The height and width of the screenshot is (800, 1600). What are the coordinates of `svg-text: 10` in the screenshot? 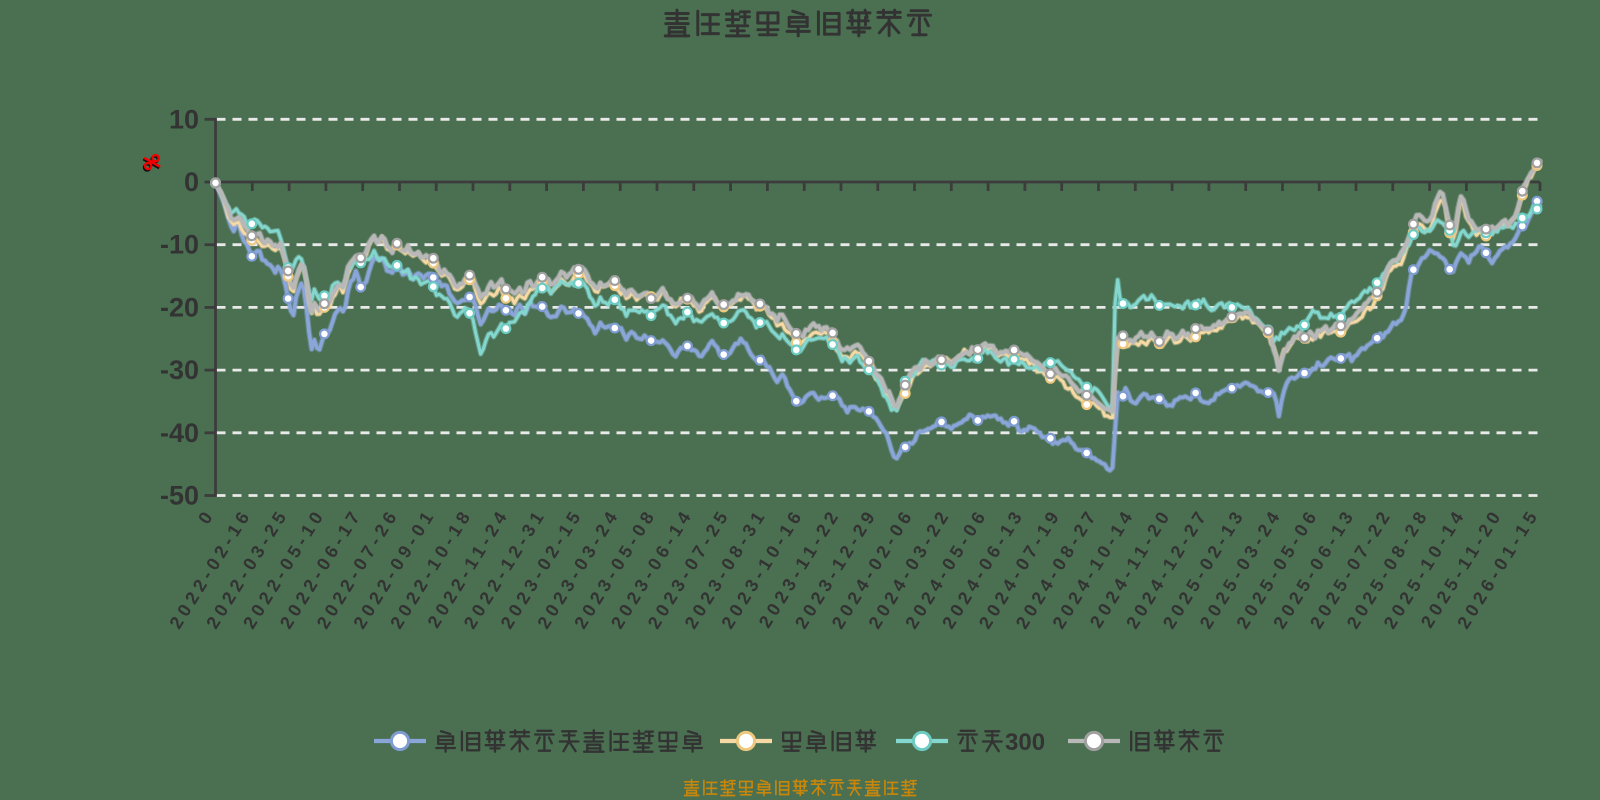 It's located at (184, 119).